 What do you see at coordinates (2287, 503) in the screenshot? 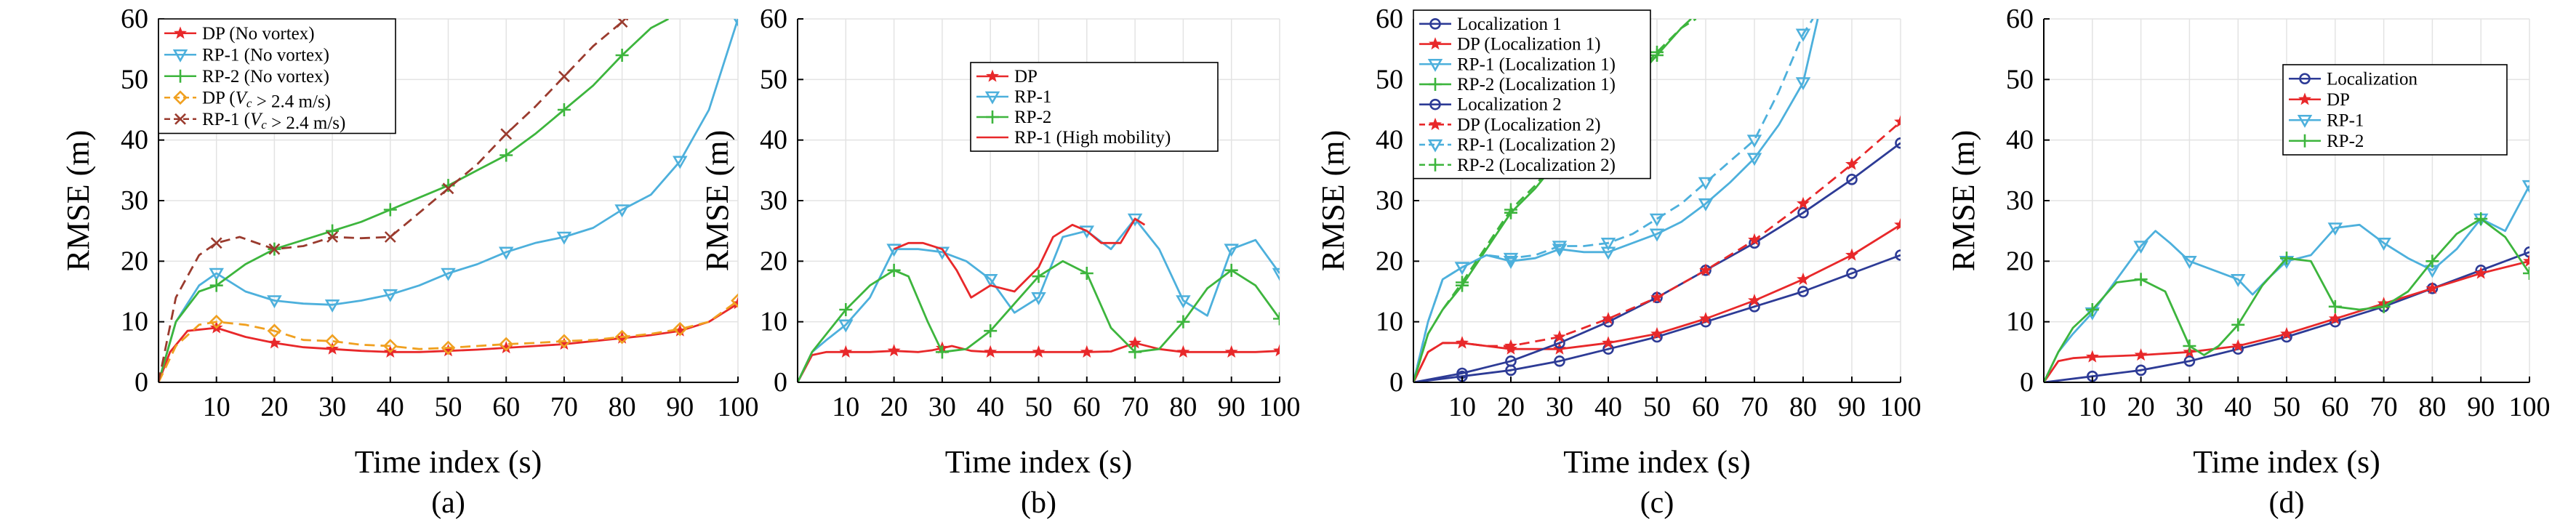
I see `panel-label: (d)` at bounding box center [2287, 503].